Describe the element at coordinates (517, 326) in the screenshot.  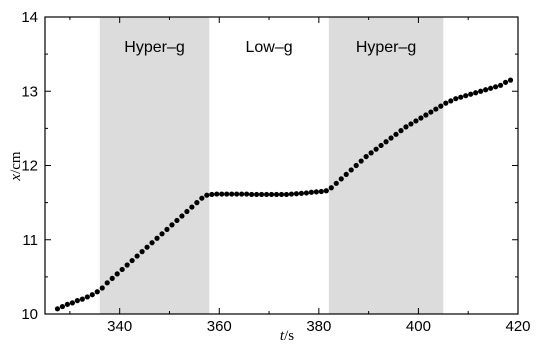
I see `x-tick-label: 420` at that location.